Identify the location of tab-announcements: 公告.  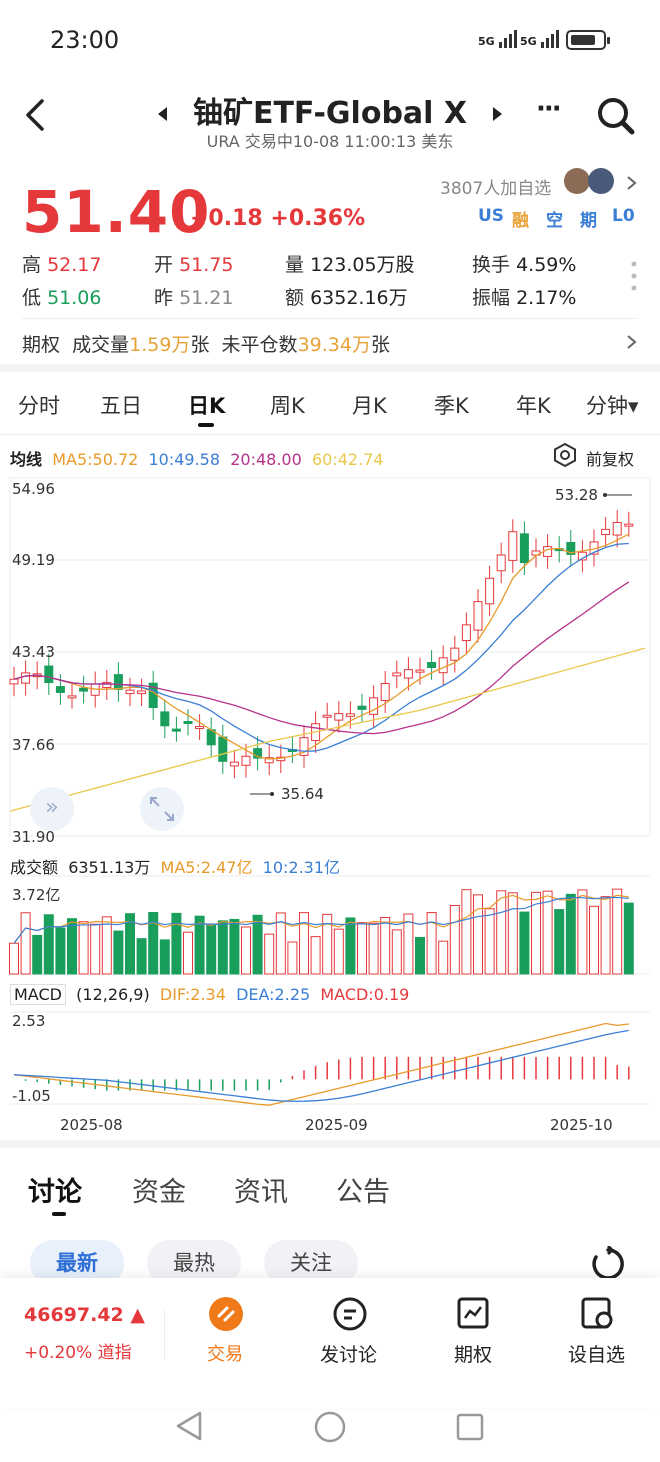
(363, 1192).